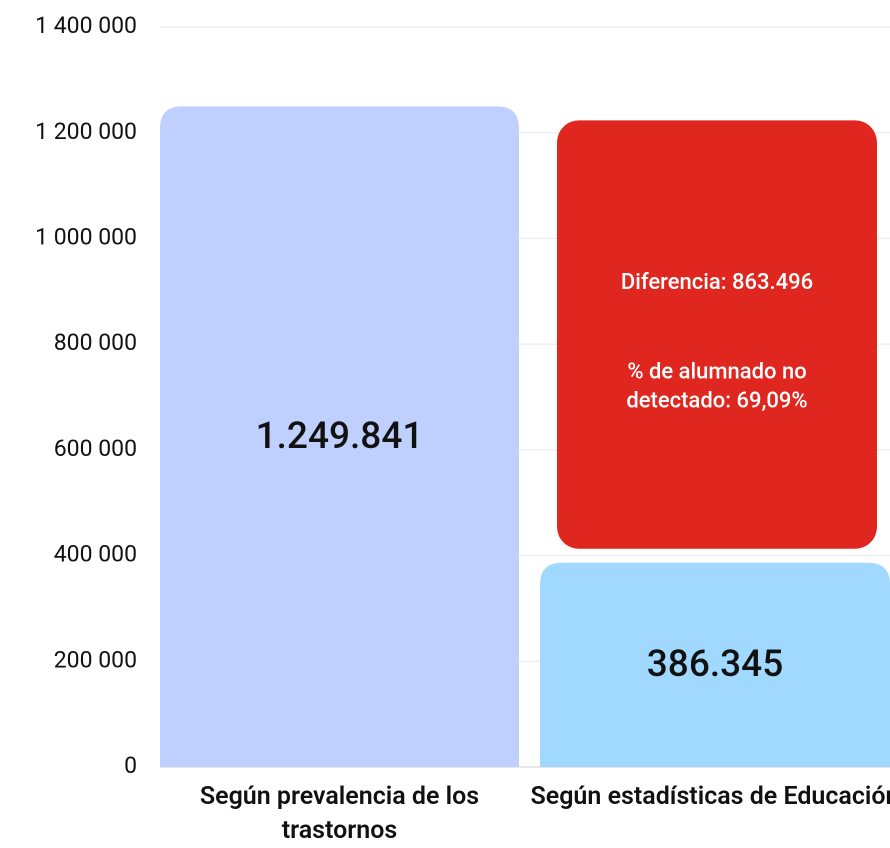  What do you see at coordinates (95, 554) in the screenshot?
I see `y-tick-label: 400 000` at bounding box center [95, 554].